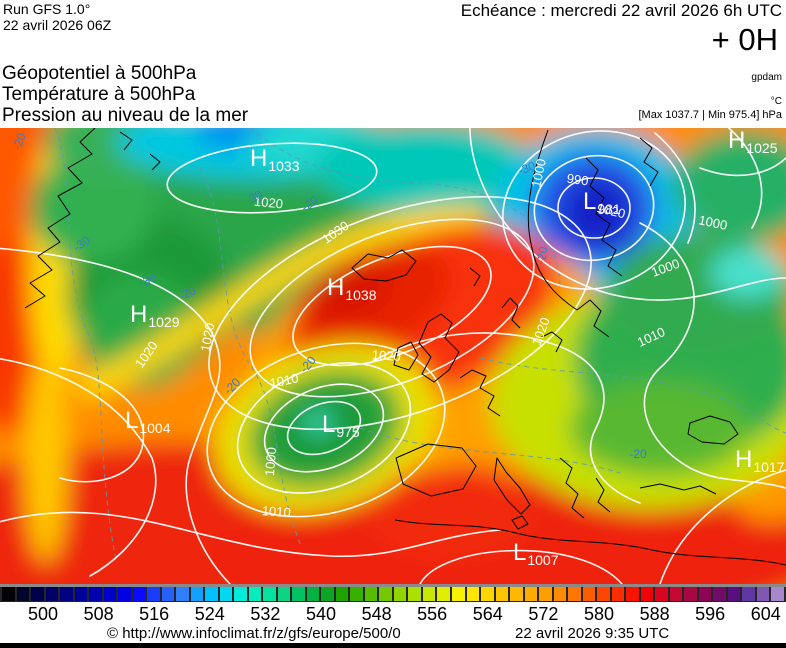  I want to click on color-scale-tick: 540, so click(321, 614).